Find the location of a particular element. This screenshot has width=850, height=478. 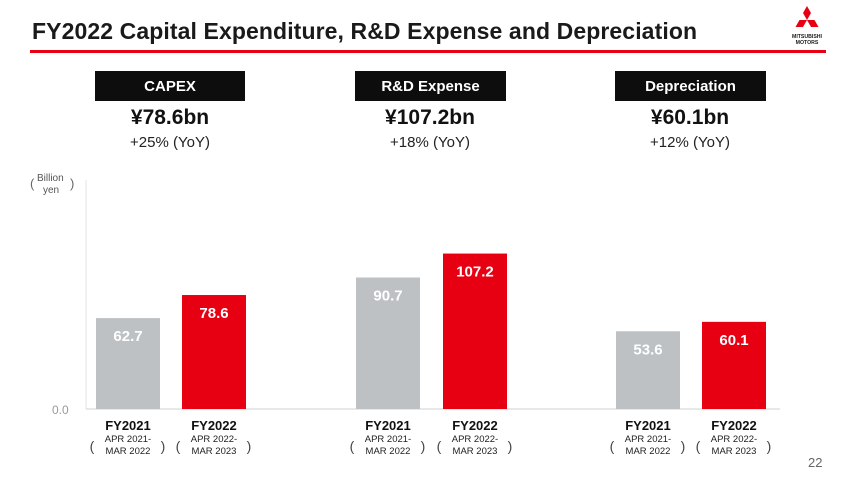

title-underline is located at coordinates (428, 51).